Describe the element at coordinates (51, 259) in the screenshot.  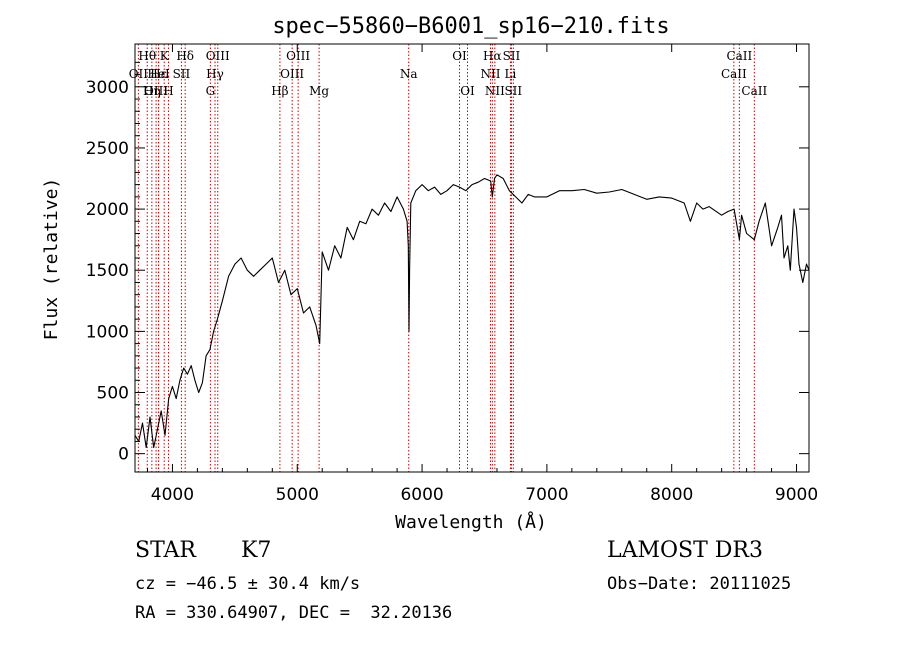
I see `y-axis-label: Flux (relative)` at that location.